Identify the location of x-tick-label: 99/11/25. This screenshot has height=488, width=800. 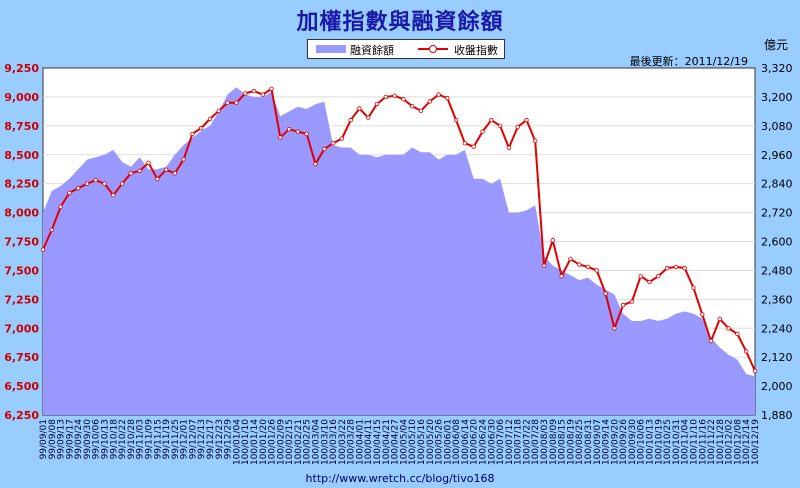
(176, 439).